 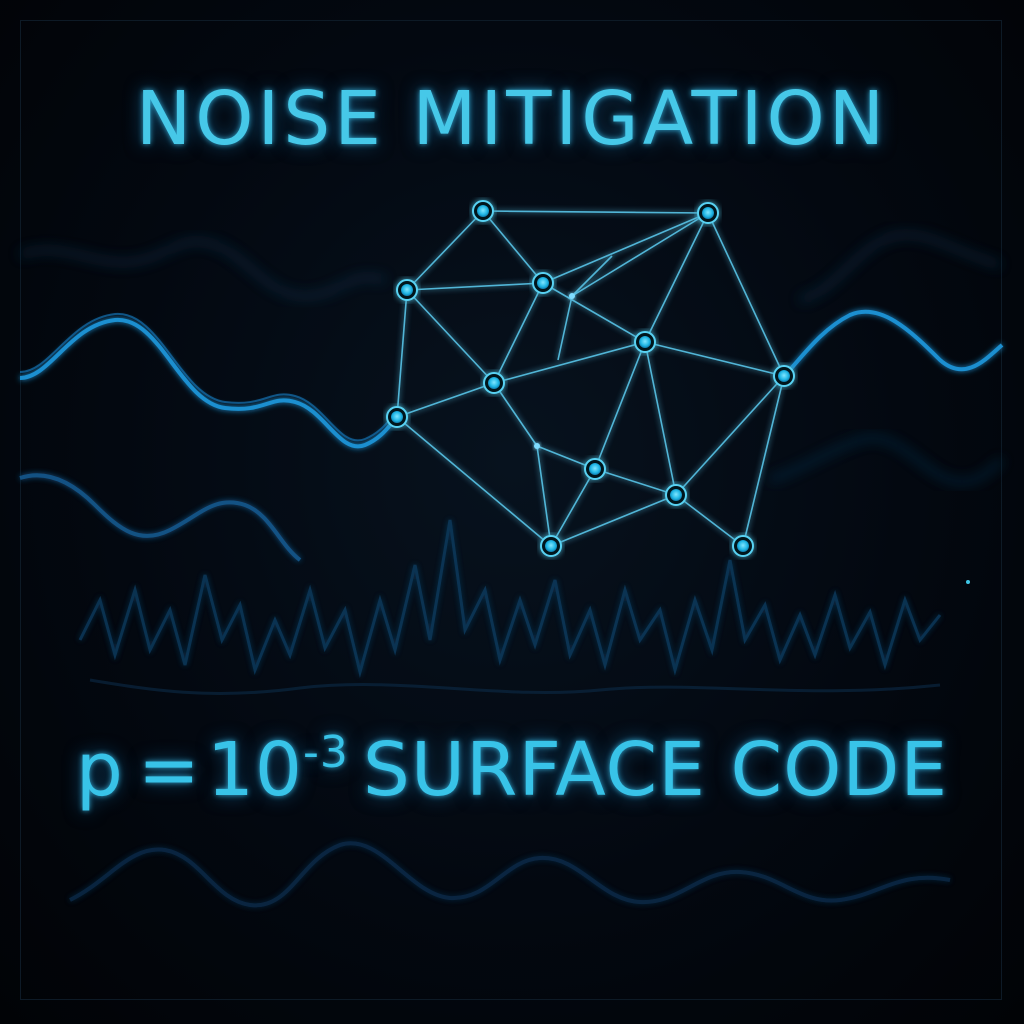 I want to click on bottom-wave, so click(x=510, y=874).